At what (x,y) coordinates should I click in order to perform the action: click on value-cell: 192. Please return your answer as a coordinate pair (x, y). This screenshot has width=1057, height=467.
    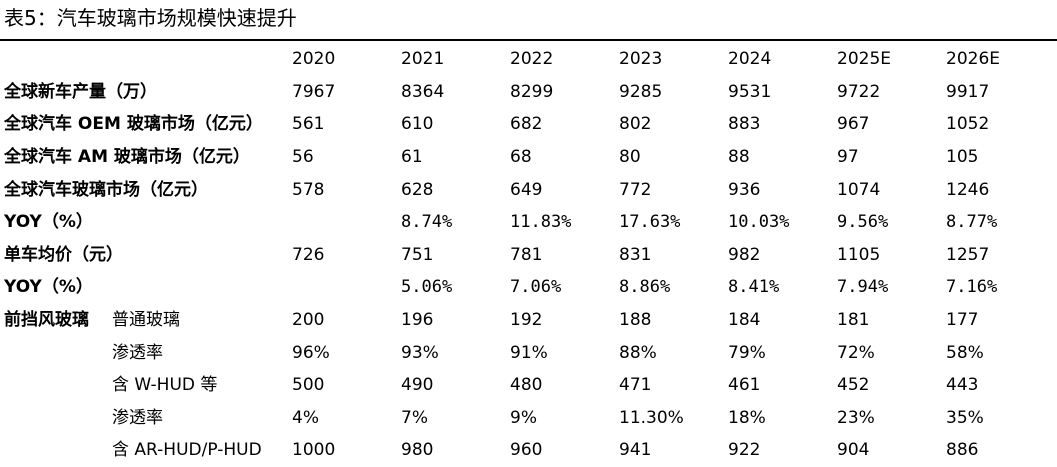
    Looking at the image, I should click on (526, 320).